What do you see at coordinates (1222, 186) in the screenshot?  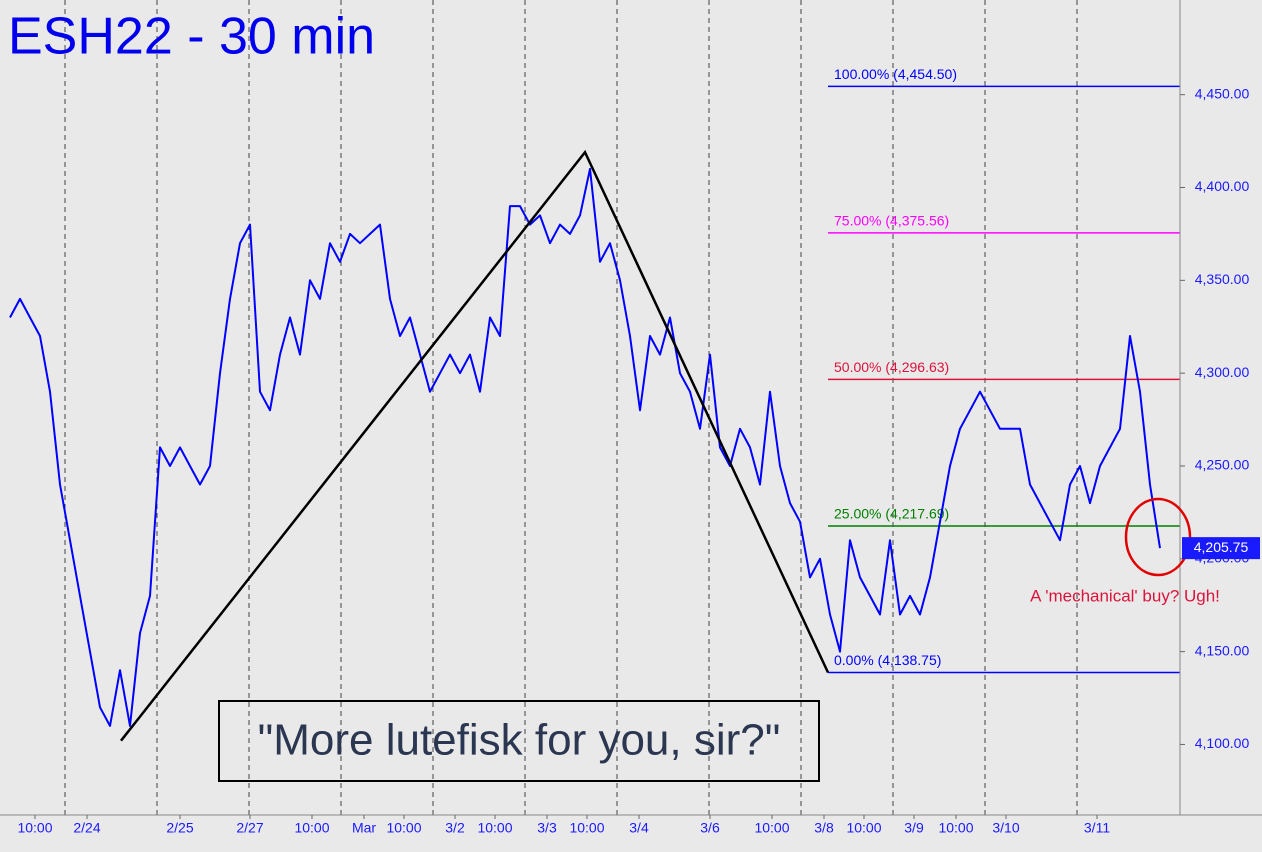 I see `y-tick-label: 4,400.00` at bounding box center [1222, 186].